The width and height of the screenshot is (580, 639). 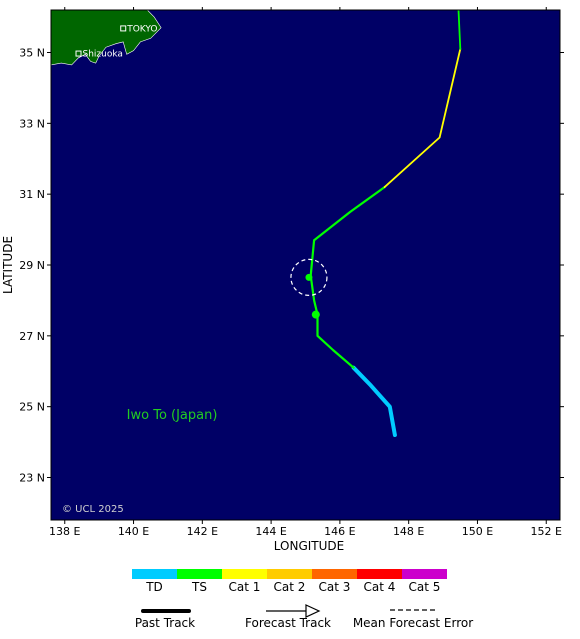 What do you see at coordinates (141, 29) in the screenshot?
I see `city-label: TOKYO` at bounding box center [141, 29].